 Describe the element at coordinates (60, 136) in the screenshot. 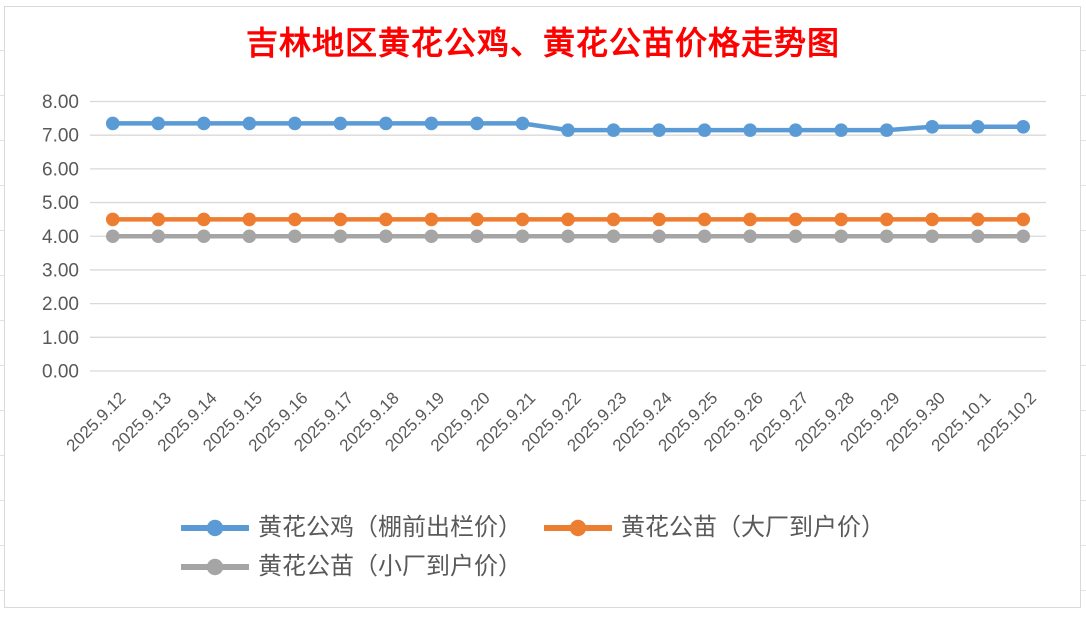

I see `y-tick-label: 7.00` at that location.